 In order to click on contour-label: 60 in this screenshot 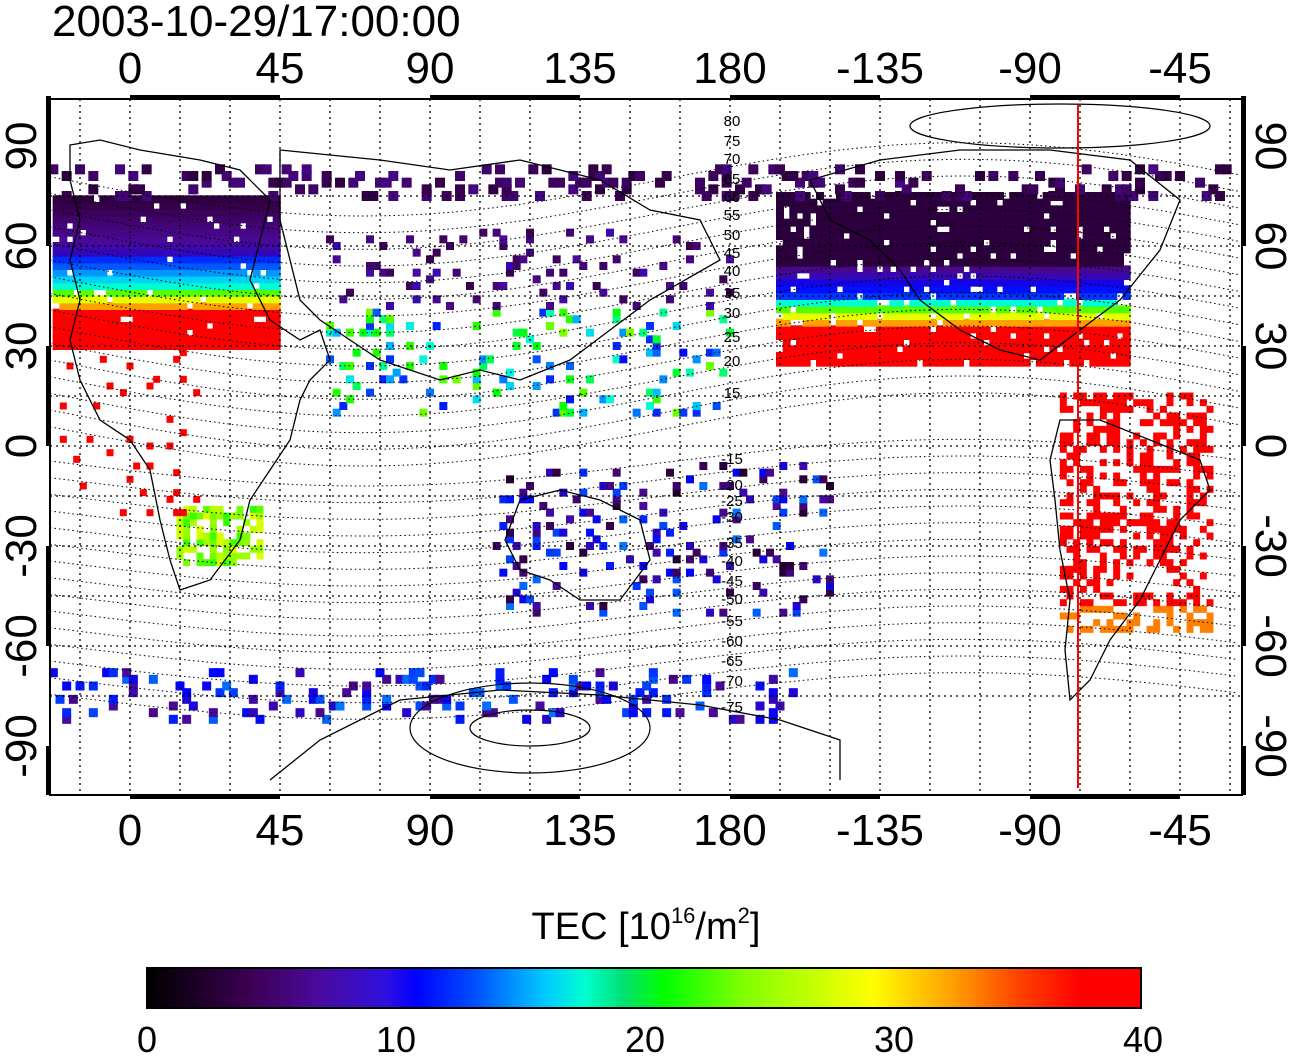, I will do `click(732, 197)`.